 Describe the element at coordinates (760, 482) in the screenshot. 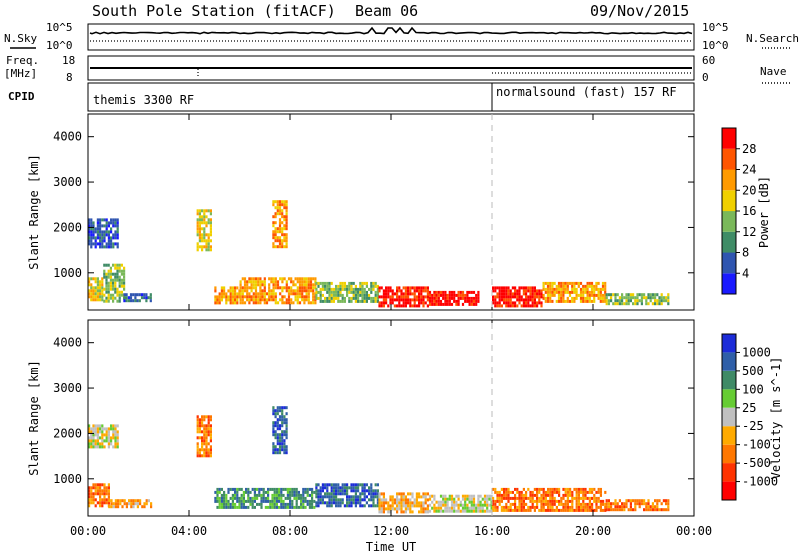

I see `colorbar-tick-label-7: -1000` at that location.